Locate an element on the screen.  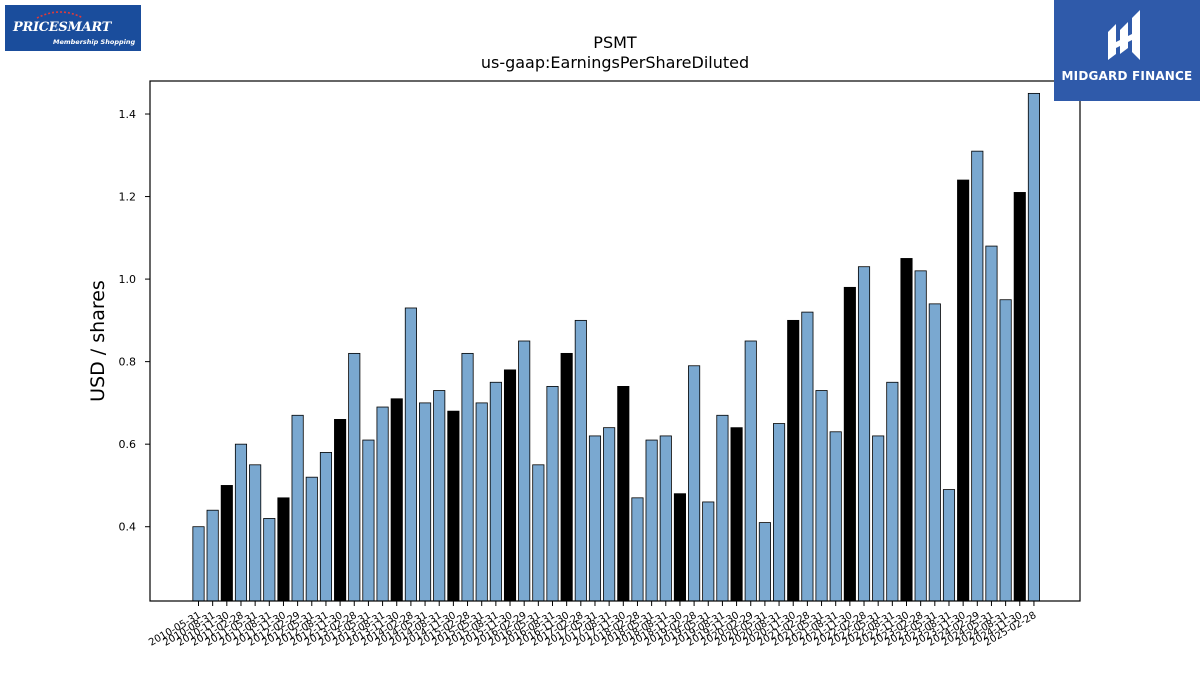
y-tick-label: 0.8 is located at coordinates (128, 362).